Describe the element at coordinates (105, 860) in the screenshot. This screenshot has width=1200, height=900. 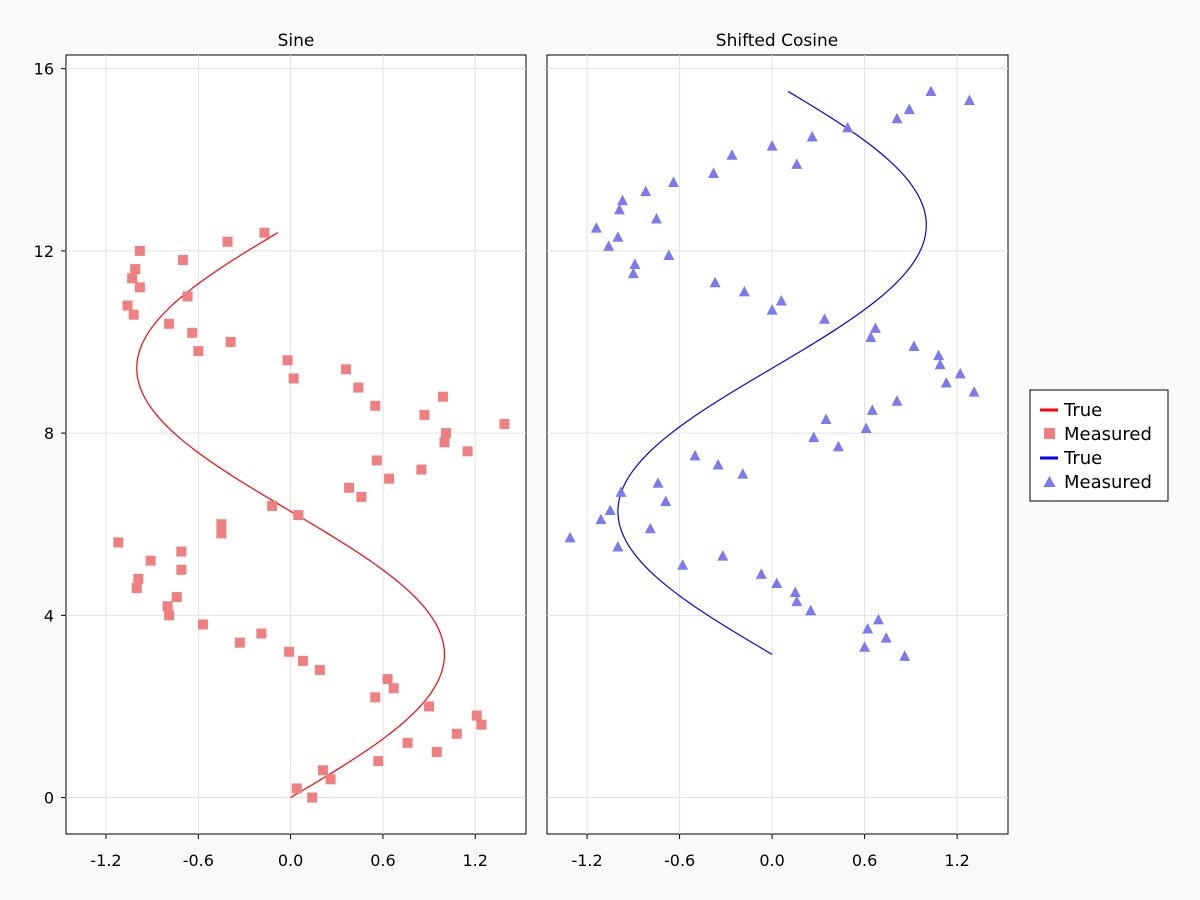
I see `sine-xtick-label: -1.2` at that location.